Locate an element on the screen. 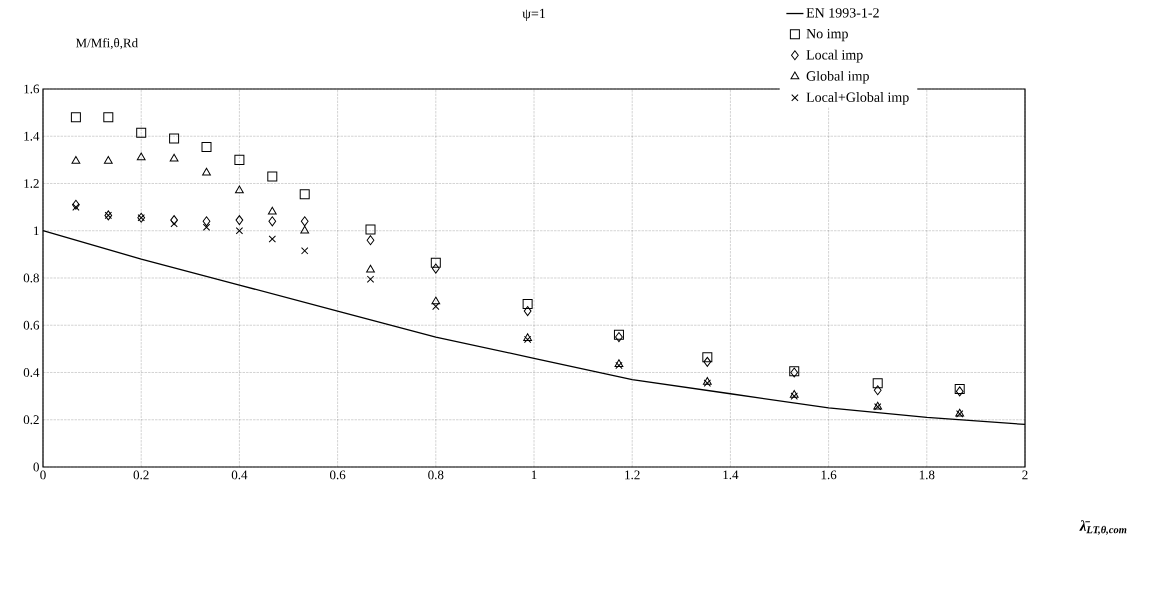  x-tick-label: 0.6 is located at coordinates (337, 475).